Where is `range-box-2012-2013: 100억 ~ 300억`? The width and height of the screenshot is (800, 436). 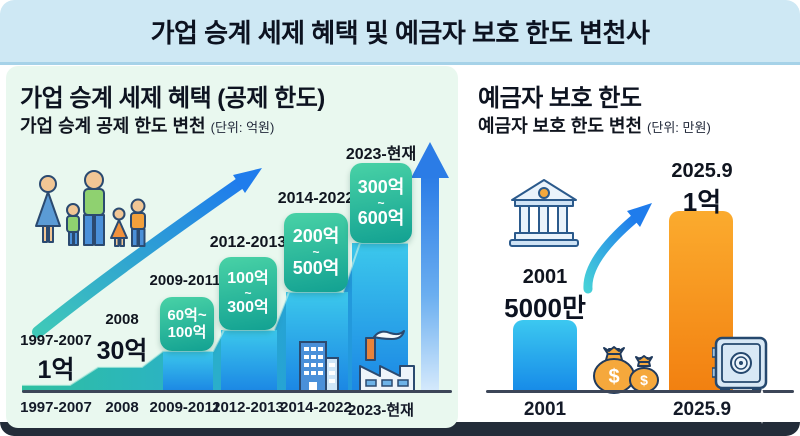 range-box-2012-2013: 100억 ~ 300억 is located at coordinates (248, 293).